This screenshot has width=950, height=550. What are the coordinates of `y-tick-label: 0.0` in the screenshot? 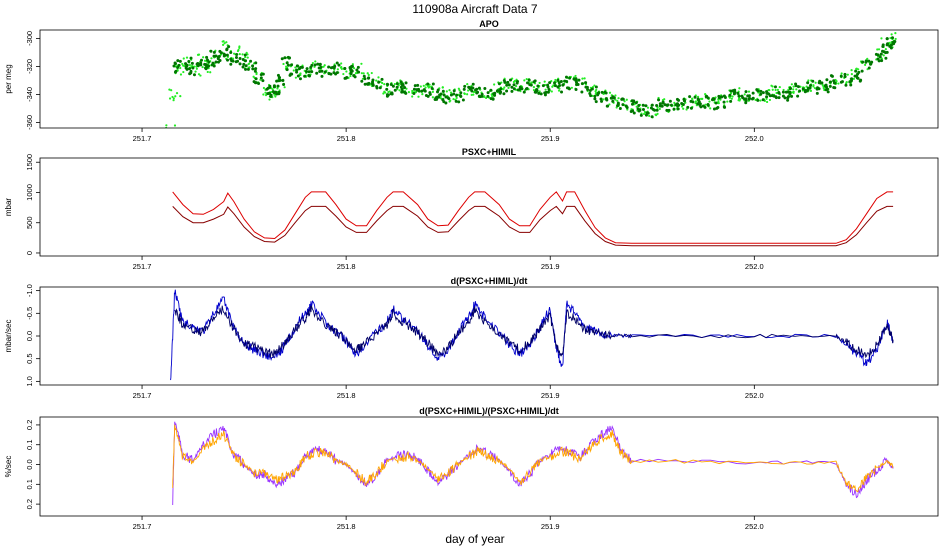 It's located at (29, 464).